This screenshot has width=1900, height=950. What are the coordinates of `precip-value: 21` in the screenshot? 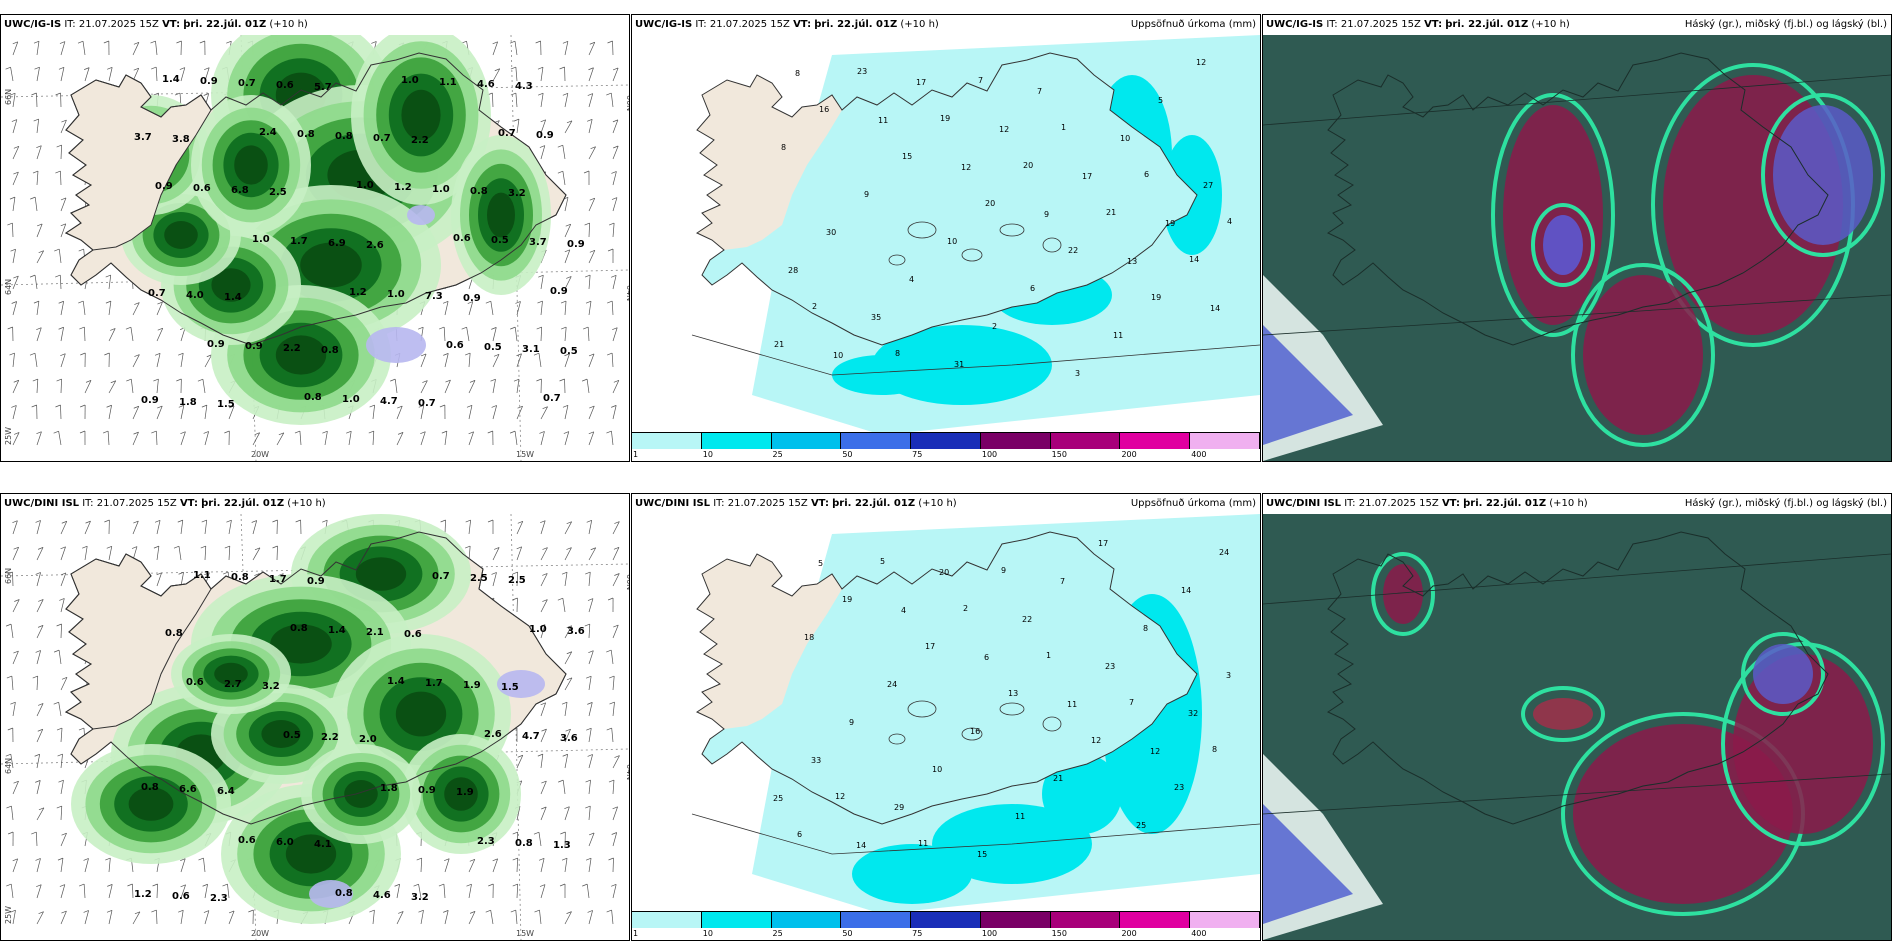 It's located at (1111, 212).